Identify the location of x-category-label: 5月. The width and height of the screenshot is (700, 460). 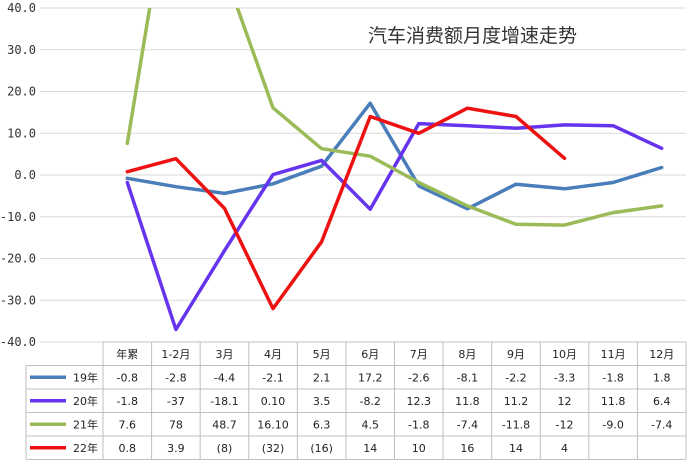
(322, 354).